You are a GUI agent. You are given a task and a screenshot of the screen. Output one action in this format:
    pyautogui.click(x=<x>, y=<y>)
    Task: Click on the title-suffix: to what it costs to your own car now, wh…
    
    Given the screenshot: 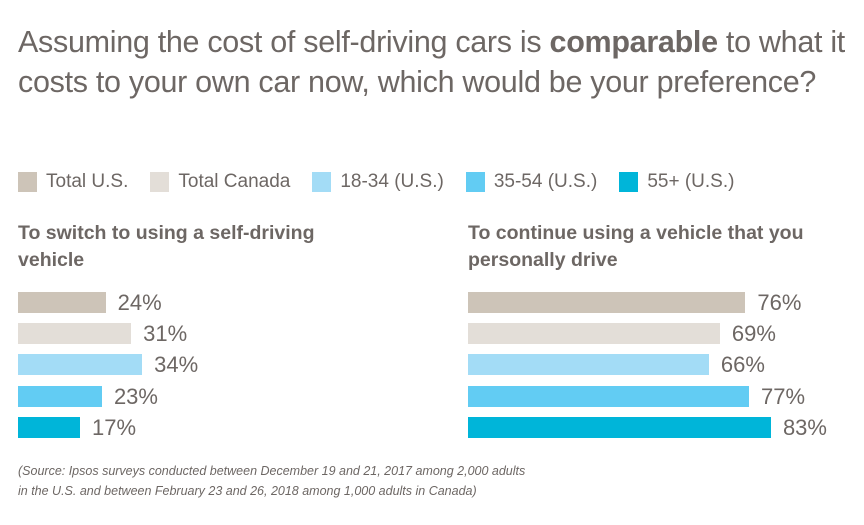 What is the action you would take?
    pyautogui.click(x=431, y=62)
    